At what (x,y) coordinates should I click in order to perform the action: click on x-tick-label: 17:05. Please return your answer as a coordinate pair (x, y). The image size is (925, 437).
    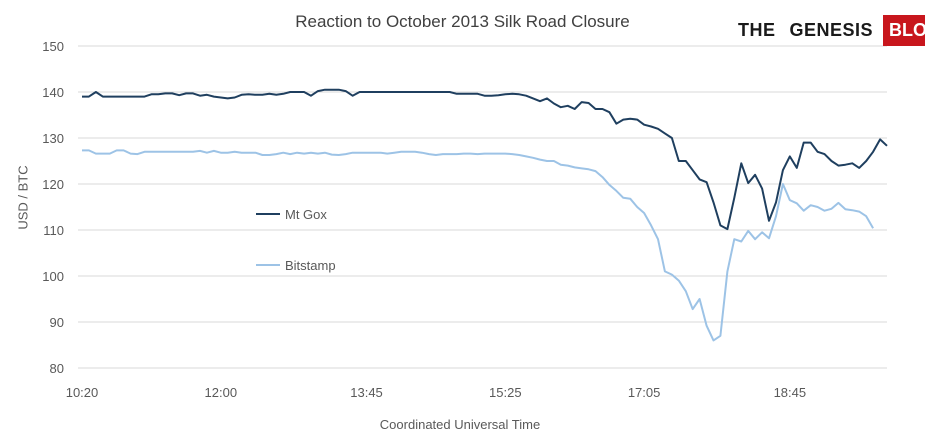
    Looking at the image, I should click on (644, 392).